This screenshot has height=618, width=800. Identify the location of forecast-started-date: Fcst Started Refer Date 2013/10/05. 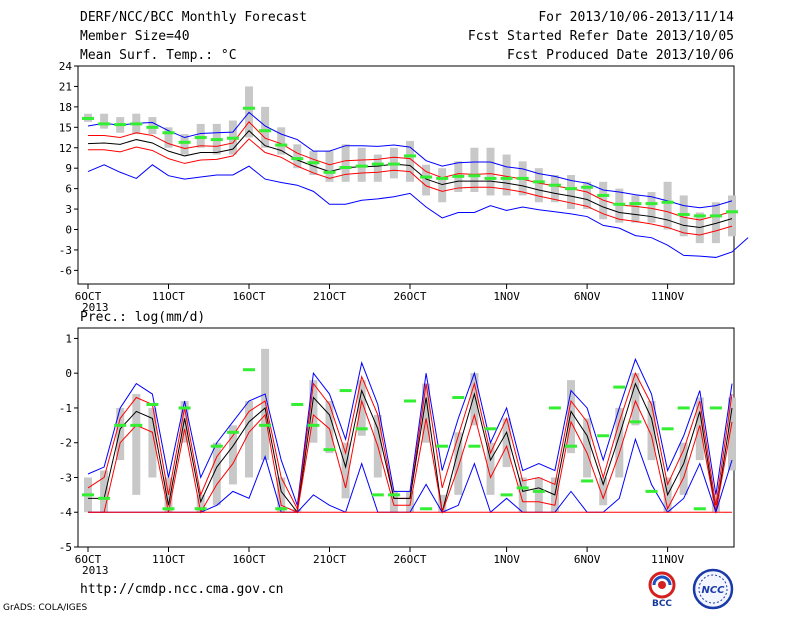
(600, 36).